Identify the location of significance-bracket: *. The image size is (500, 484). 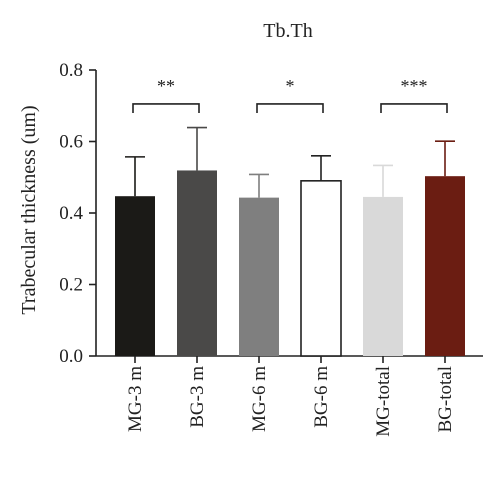
(290, 94).